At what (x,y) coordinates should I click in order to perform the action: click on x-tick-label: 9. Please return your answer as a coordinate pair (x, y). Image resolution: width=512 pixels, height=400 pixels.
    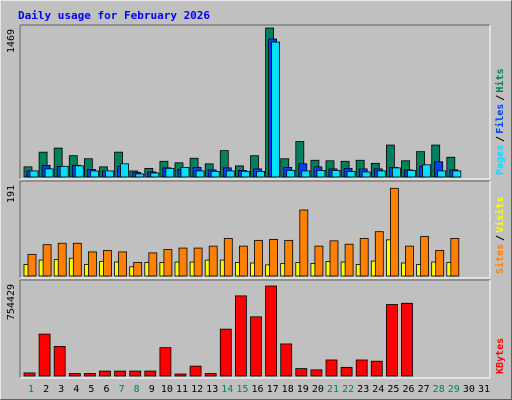
    Looking at the image, I should click on (152, 389).